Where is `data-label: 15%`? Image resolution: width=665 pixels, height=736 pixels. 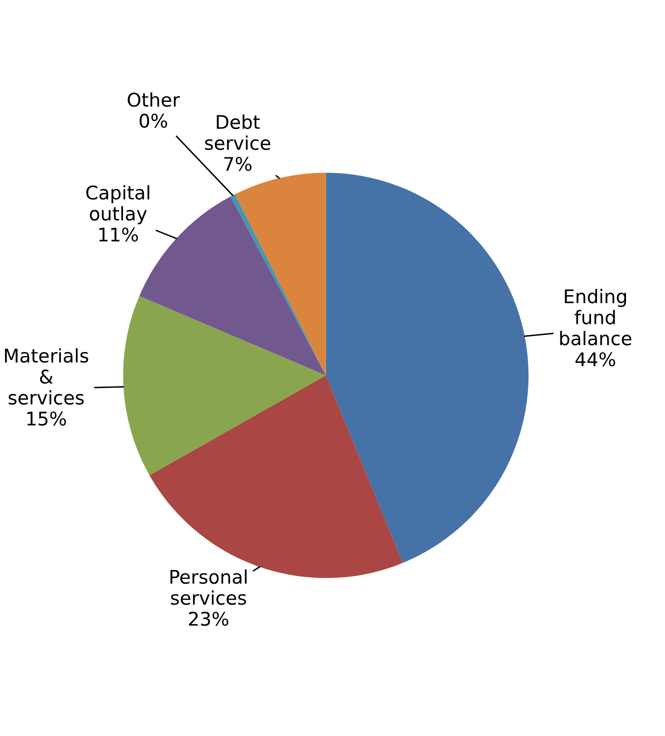
data-label: 15% is located at coordinates (46, 419).